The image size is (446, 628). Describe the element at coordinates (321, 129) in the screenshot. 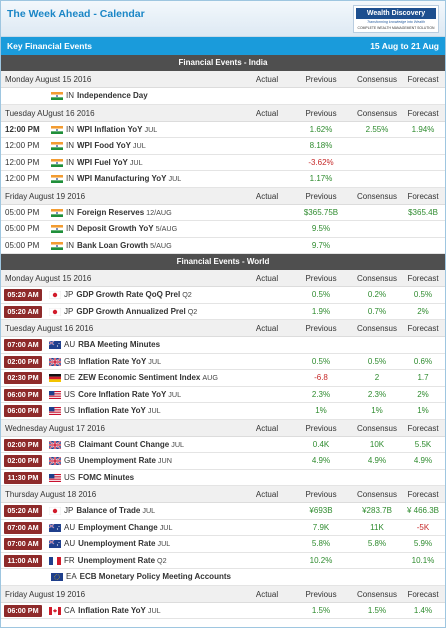

I see `previous-value: 1.62%` at that location.